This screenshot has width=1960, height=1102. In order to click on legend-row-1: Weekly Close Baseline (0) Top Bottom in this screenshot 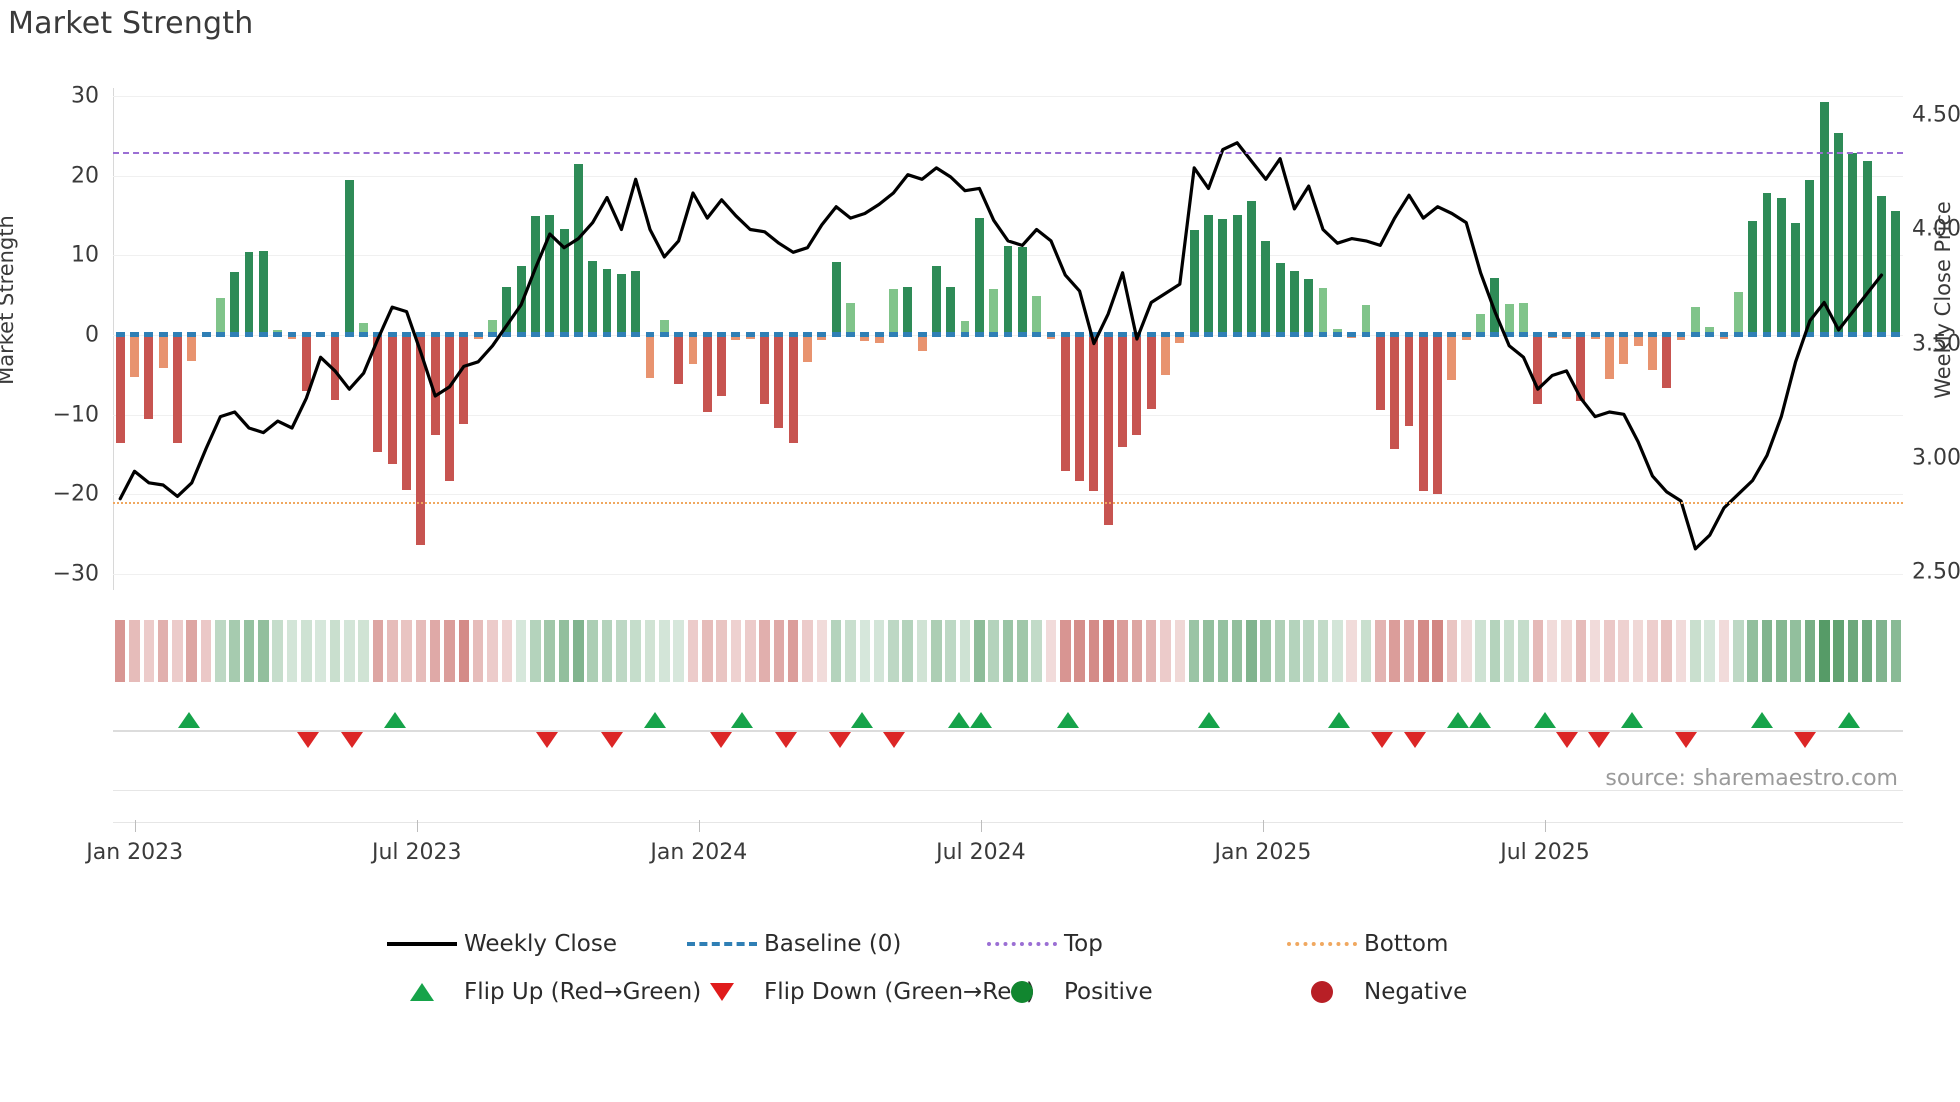, I will do `click(980, 944)`.